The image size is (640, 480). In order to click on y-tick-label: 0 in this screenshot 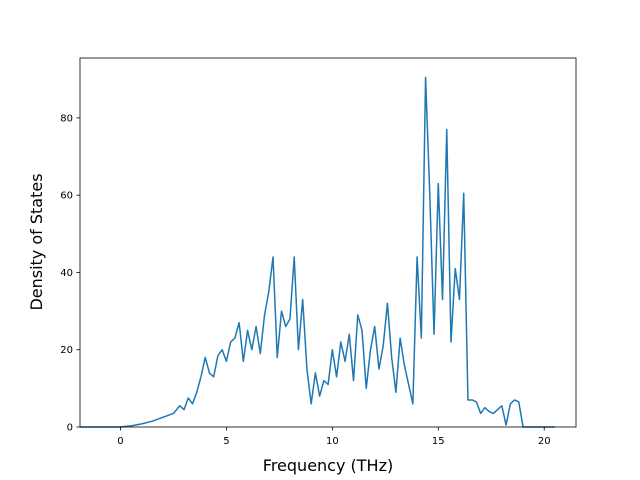, I will do `click(70, 428)`.